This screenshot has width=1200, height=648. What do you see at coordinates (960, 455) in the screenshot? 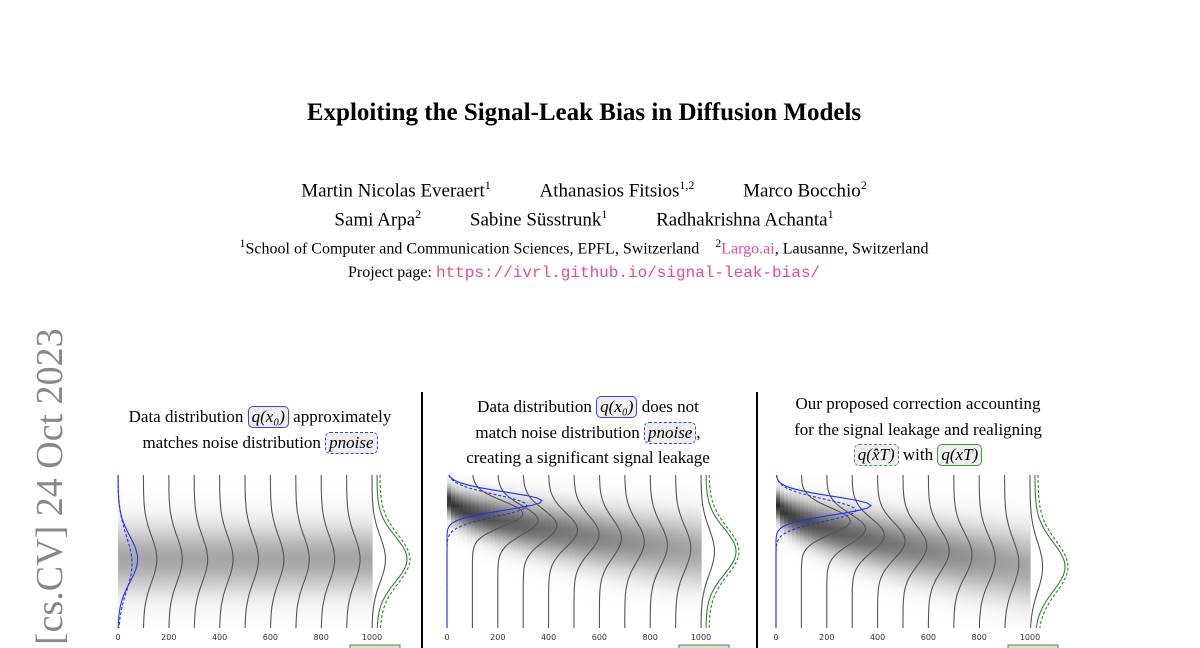
I see `q-xT-box: q(xT)` at bounding box center [960, 455].